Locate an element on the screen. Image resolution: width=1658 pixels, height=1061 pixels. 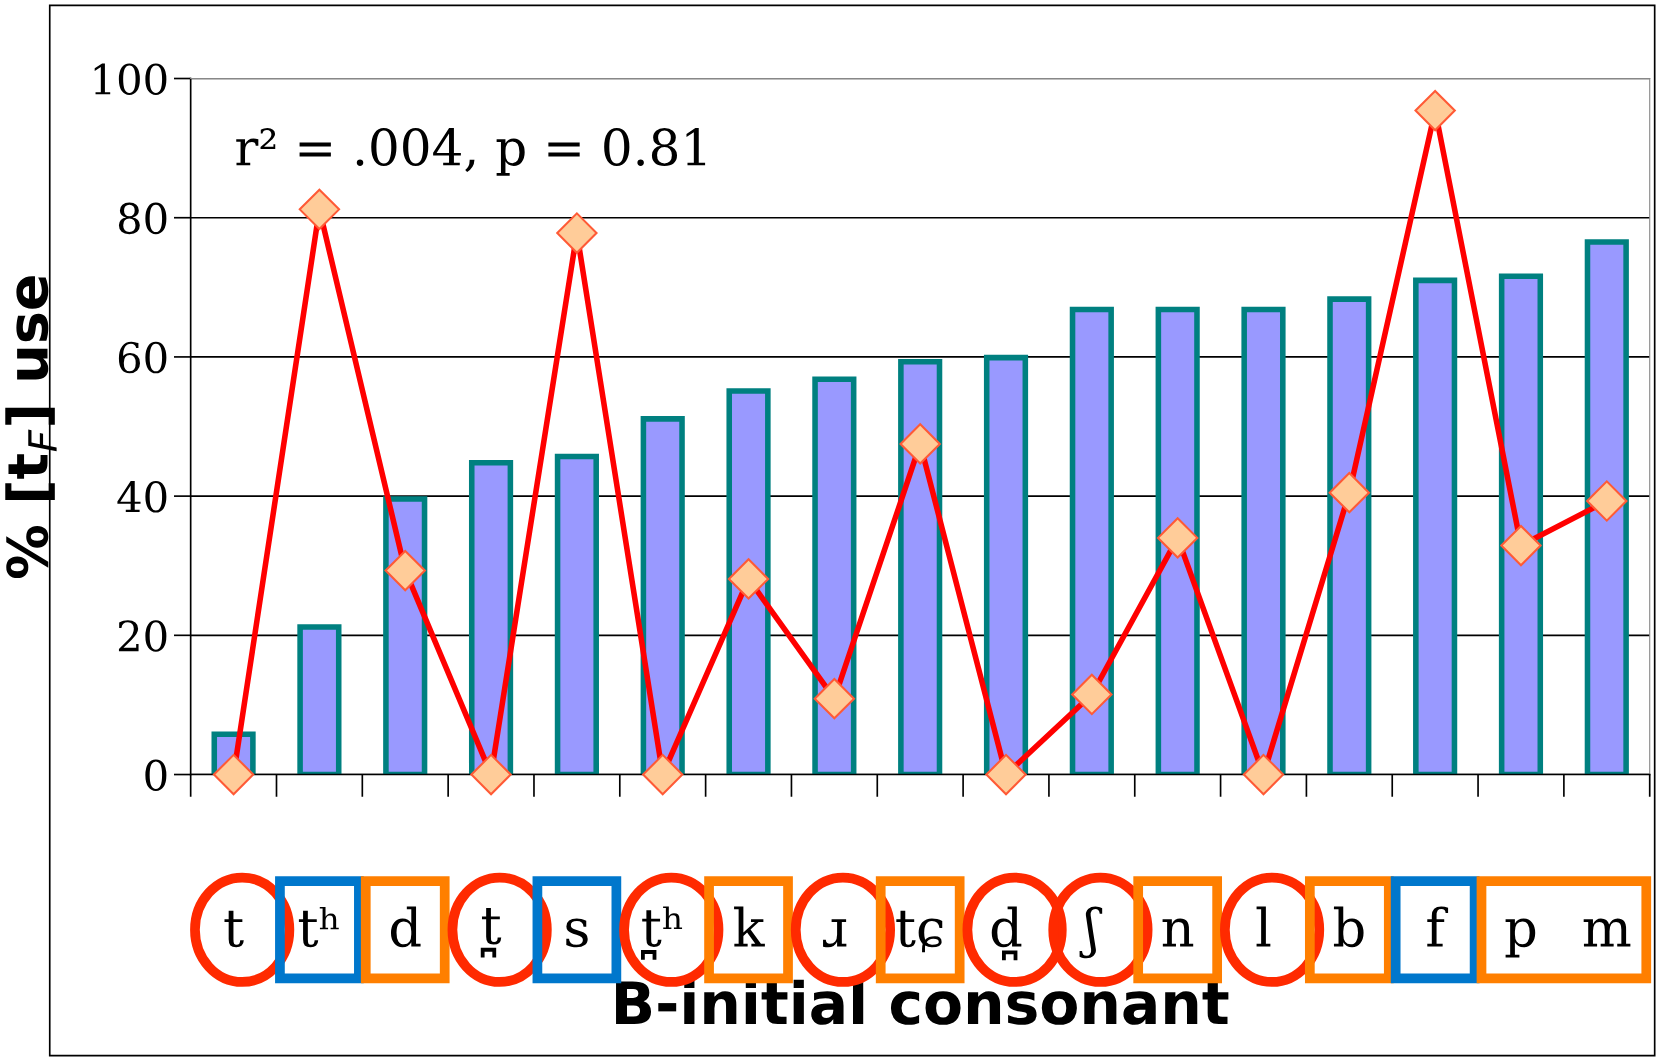
y-tick-label: 80 is located at coordinates (142, 218).